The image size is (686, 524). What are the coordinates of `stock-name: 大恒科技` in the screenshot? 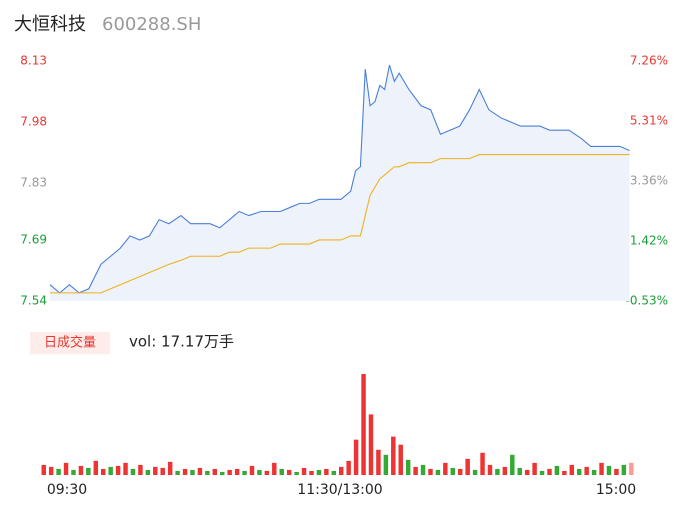 It's located at (50, 24).